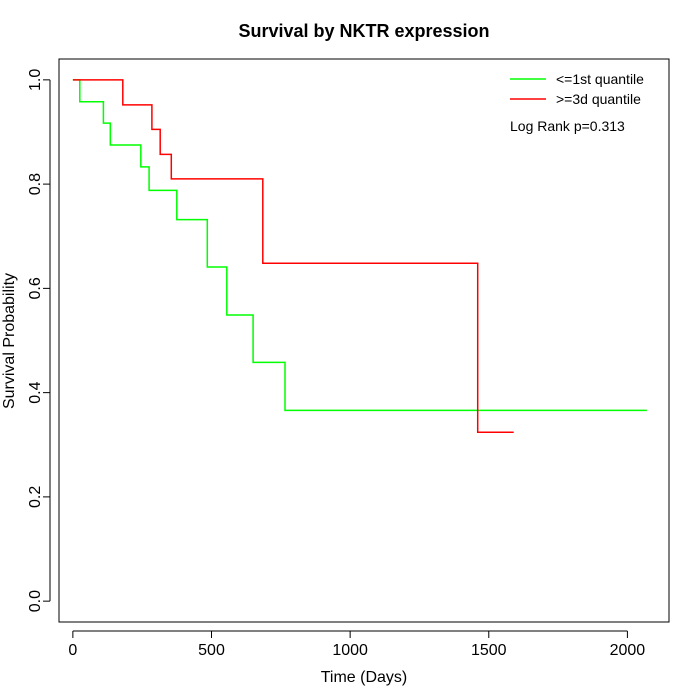  Describe the element at coordinates (628, 650) in the screenshot. I see `x-tick-label: 2000` at that location.